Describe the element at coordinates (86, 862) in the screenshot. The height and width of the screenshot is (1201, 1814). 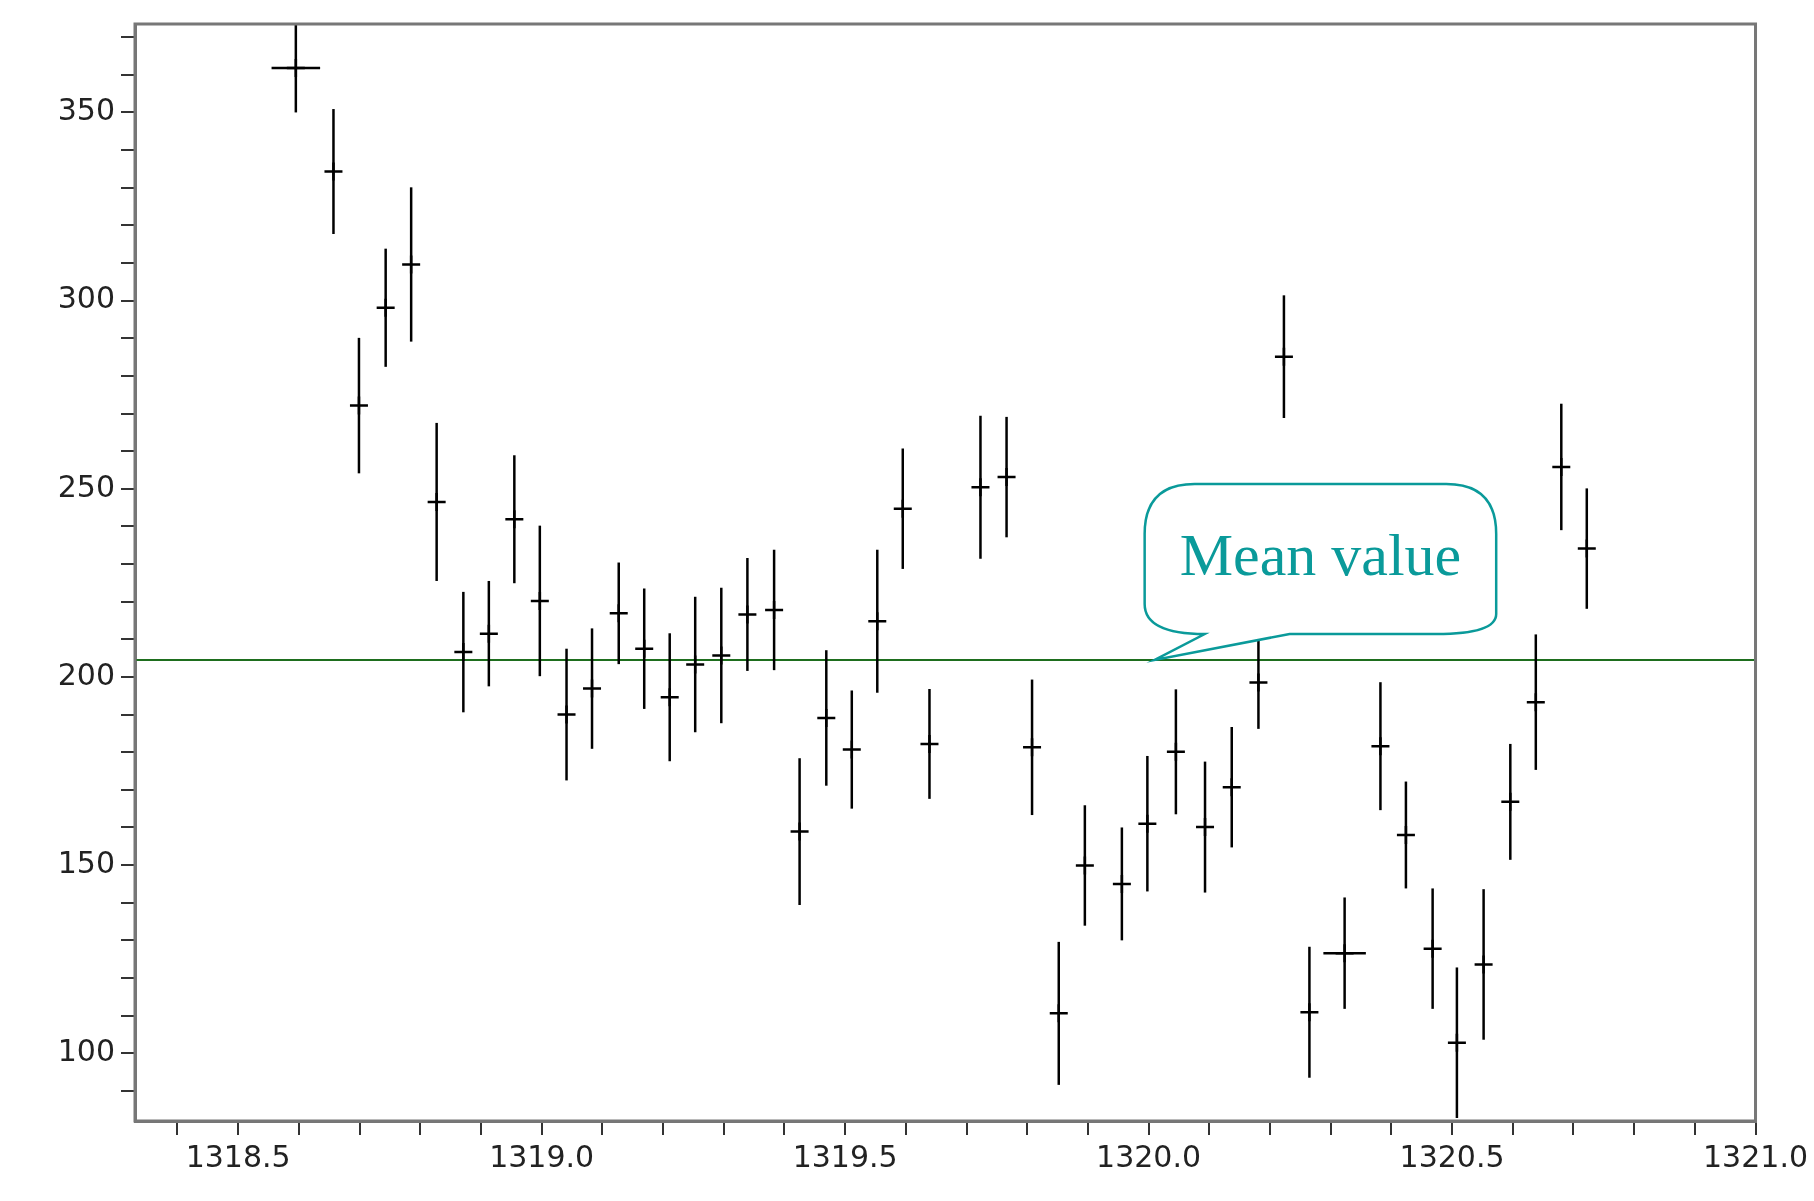
I see `y-tick-label: 150` at that location.